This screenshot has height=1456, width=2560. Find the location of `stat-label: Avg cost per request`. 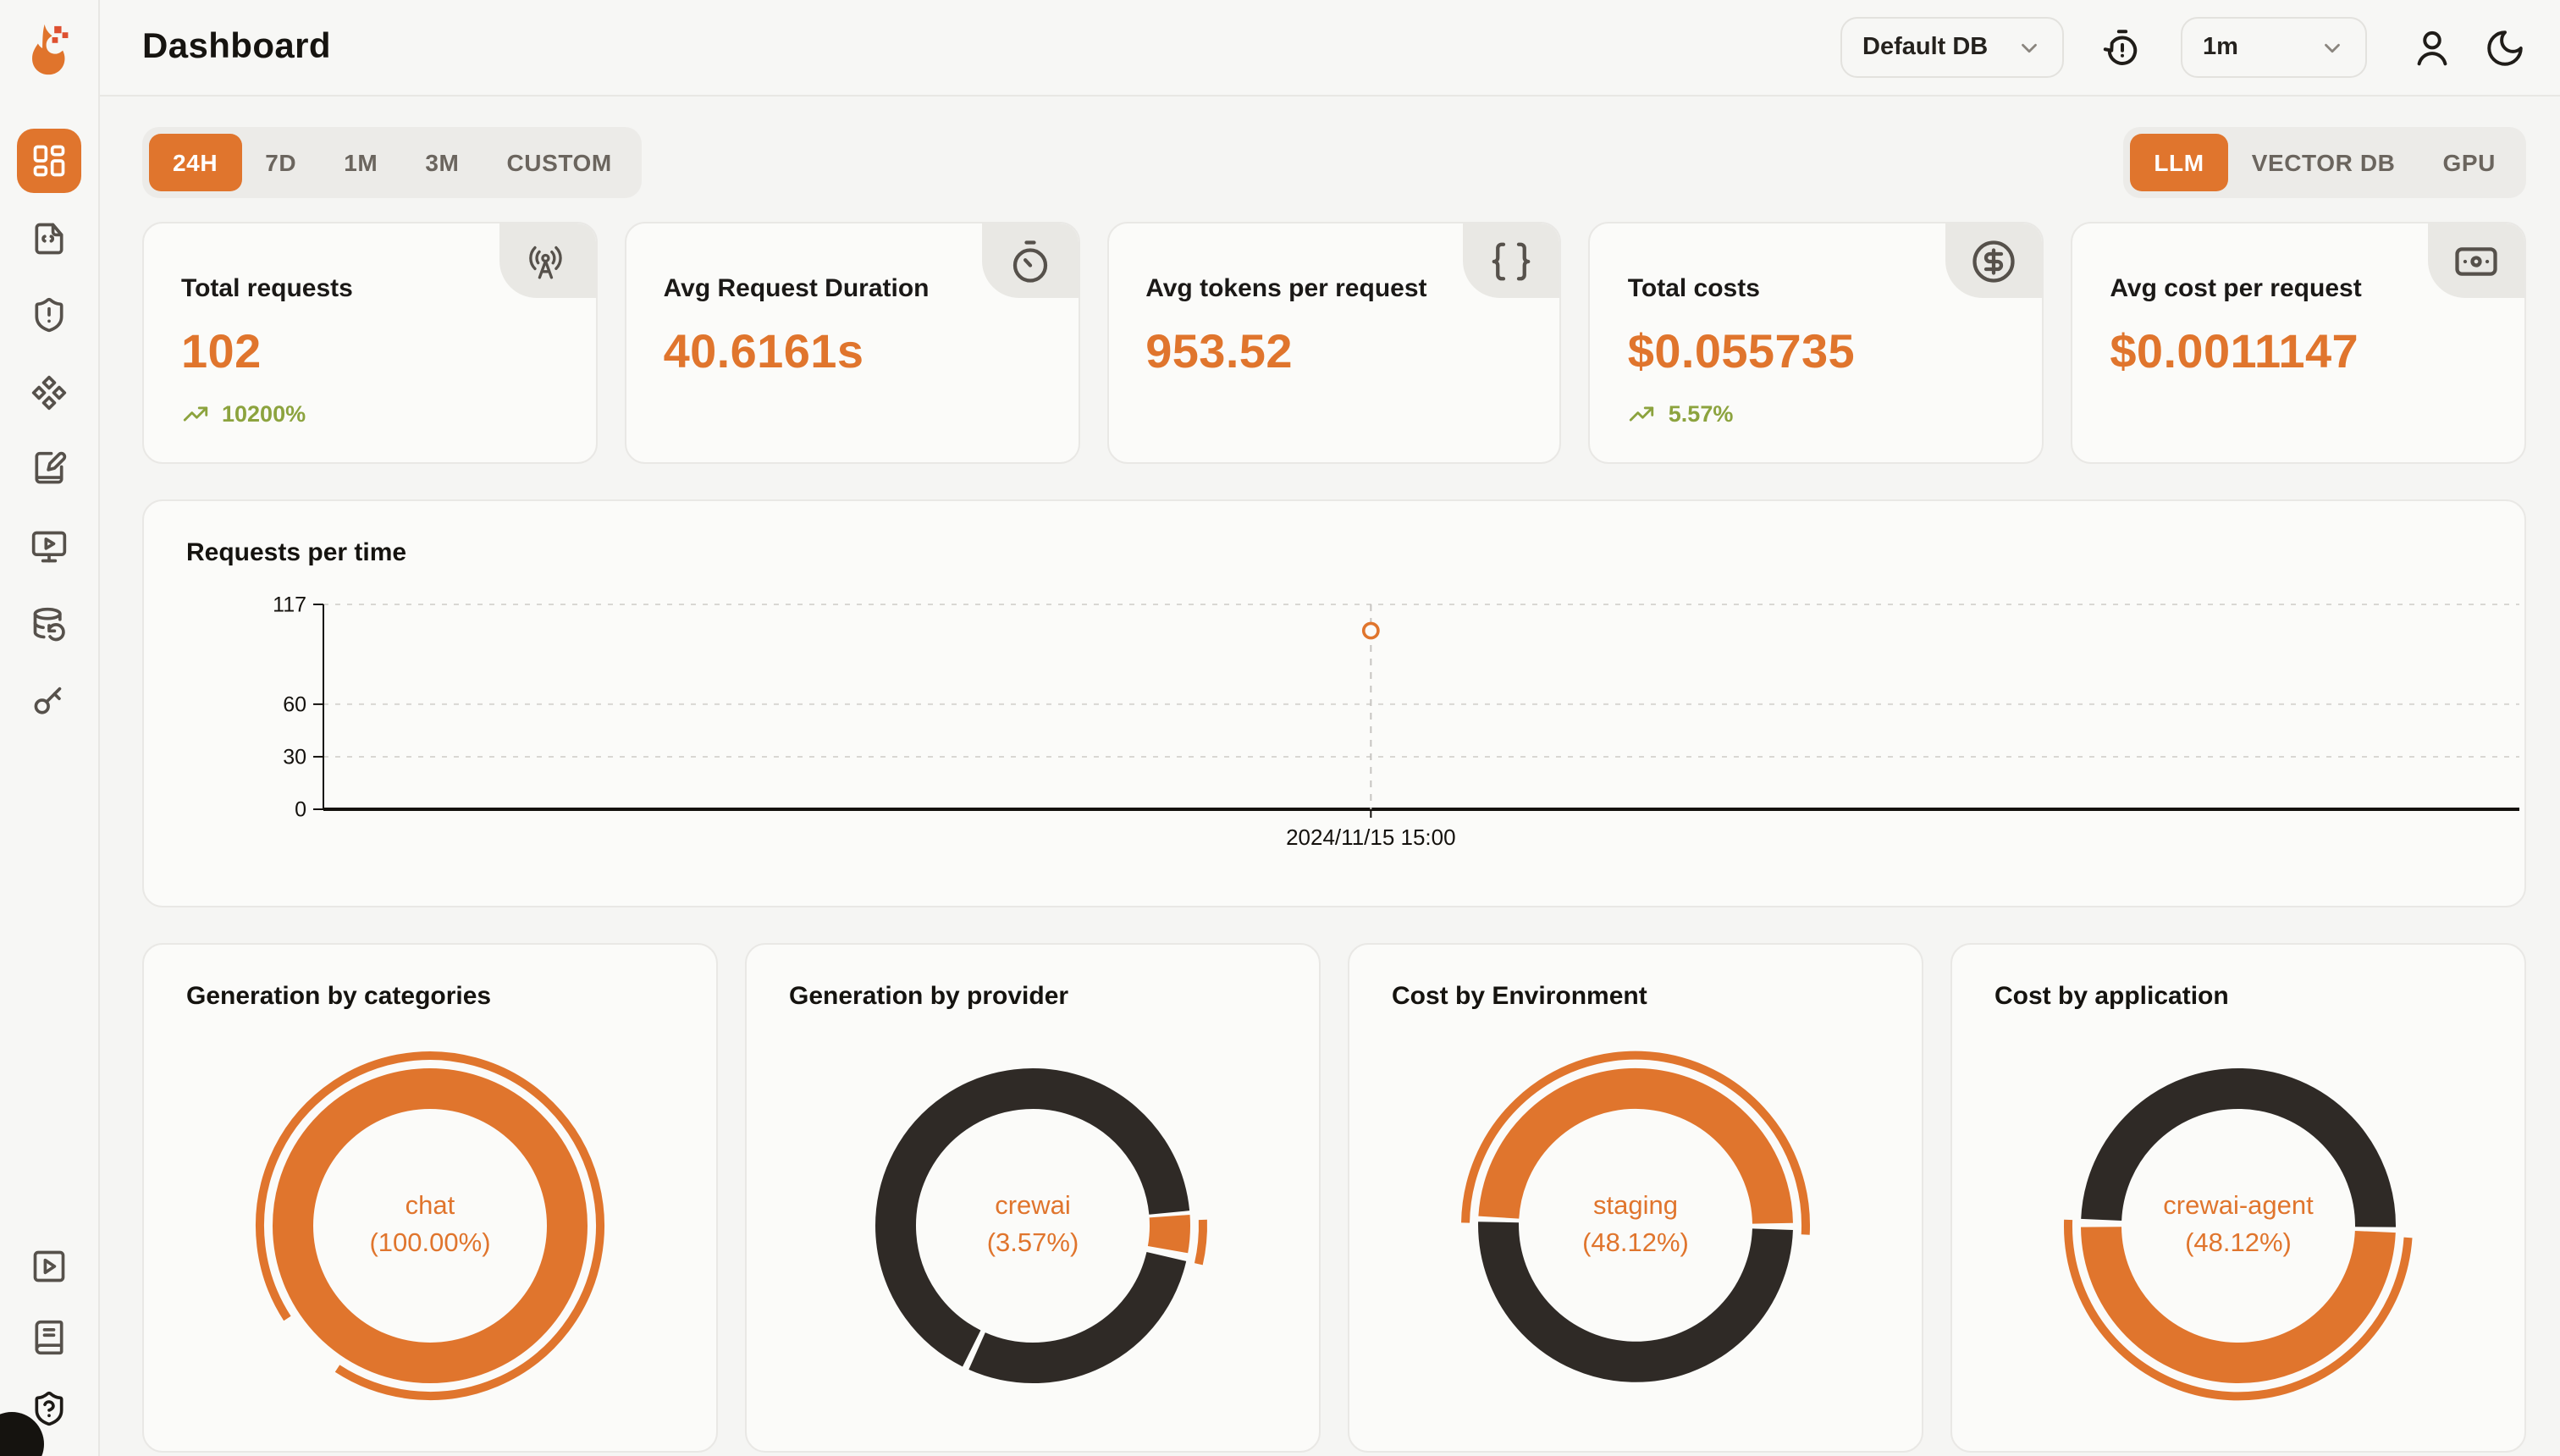

stat-label: Avg cost per request is located at coordinates (2236, 289).